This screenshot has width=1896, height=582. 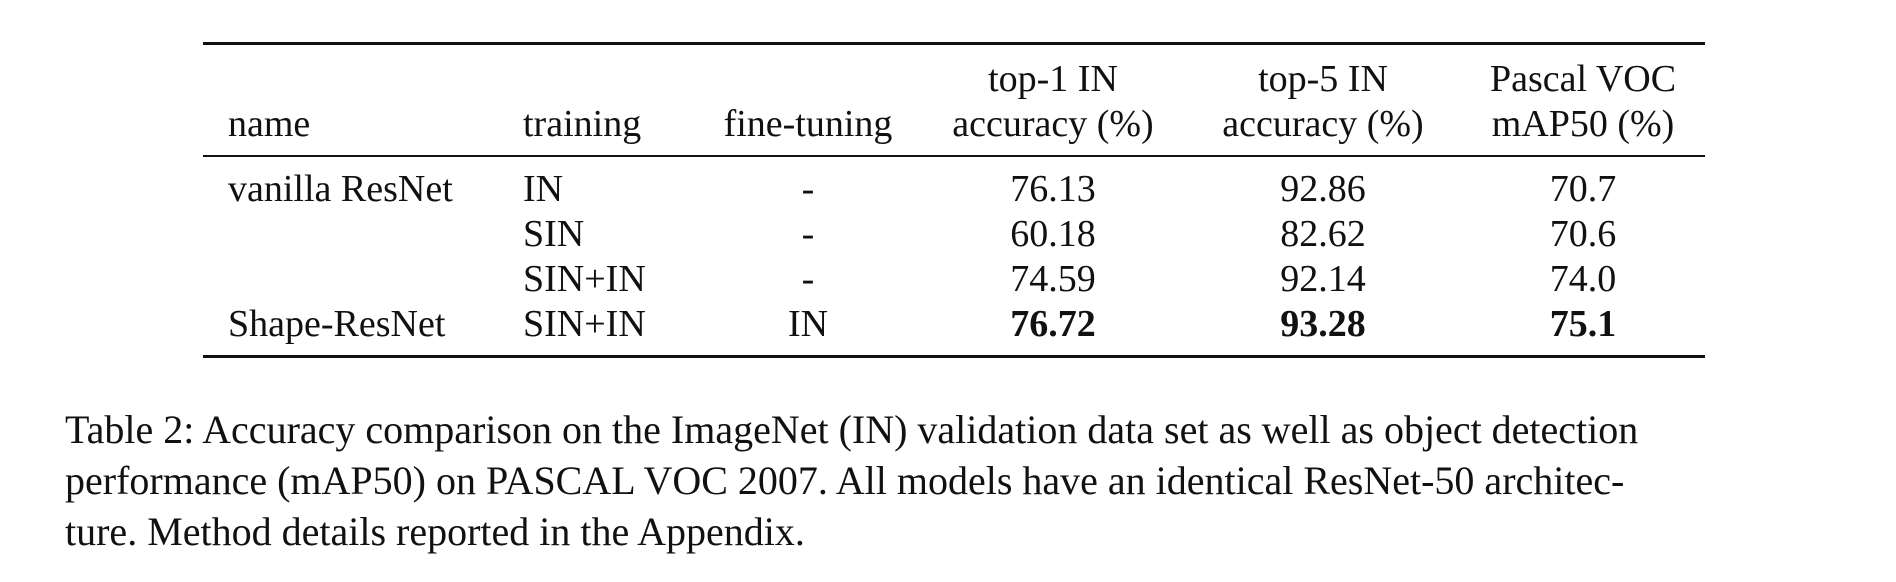 What do you see at coordinates (1583, 102) in the screenshot?
I see `header-voc: Pascal VOC mAP50 (%)` at bounding box center [1583, 102].